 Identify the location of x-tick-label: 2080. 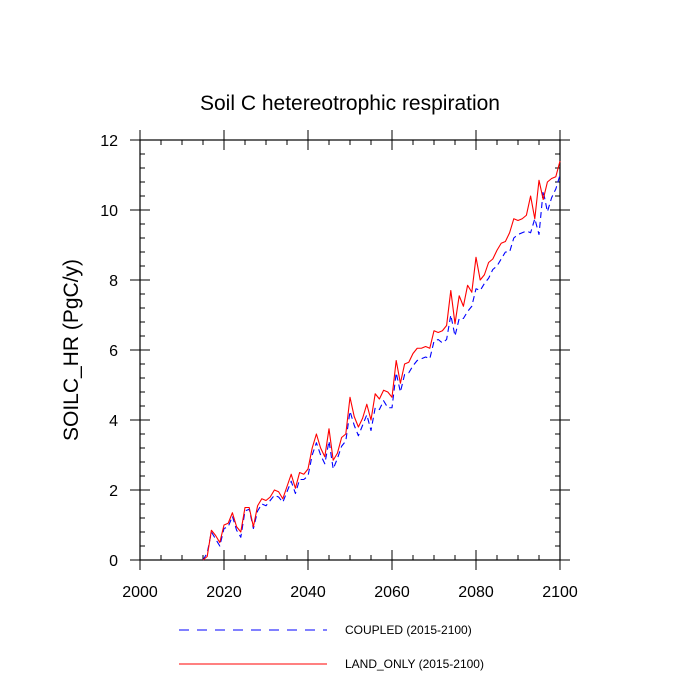
(476, 592).